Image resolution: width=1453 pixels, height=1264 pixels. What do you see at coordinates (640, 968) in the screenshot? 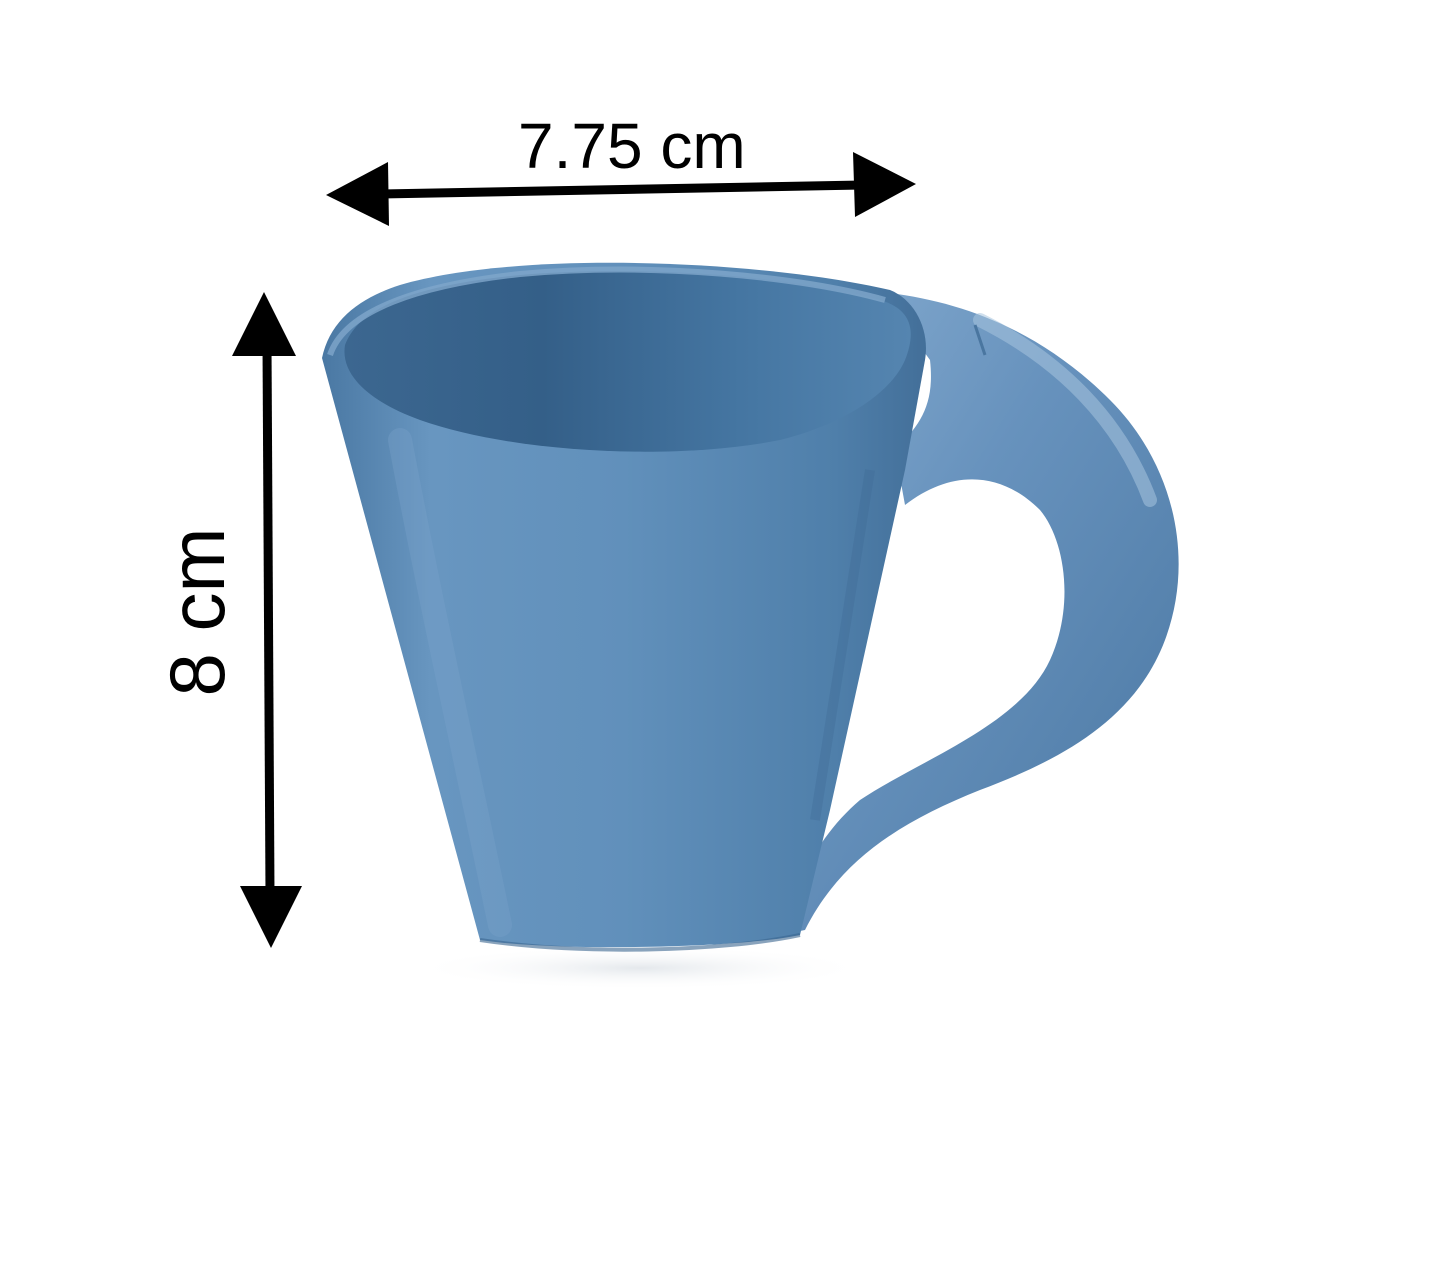
I see `floor-shadow` at bounding box center [640, 968].